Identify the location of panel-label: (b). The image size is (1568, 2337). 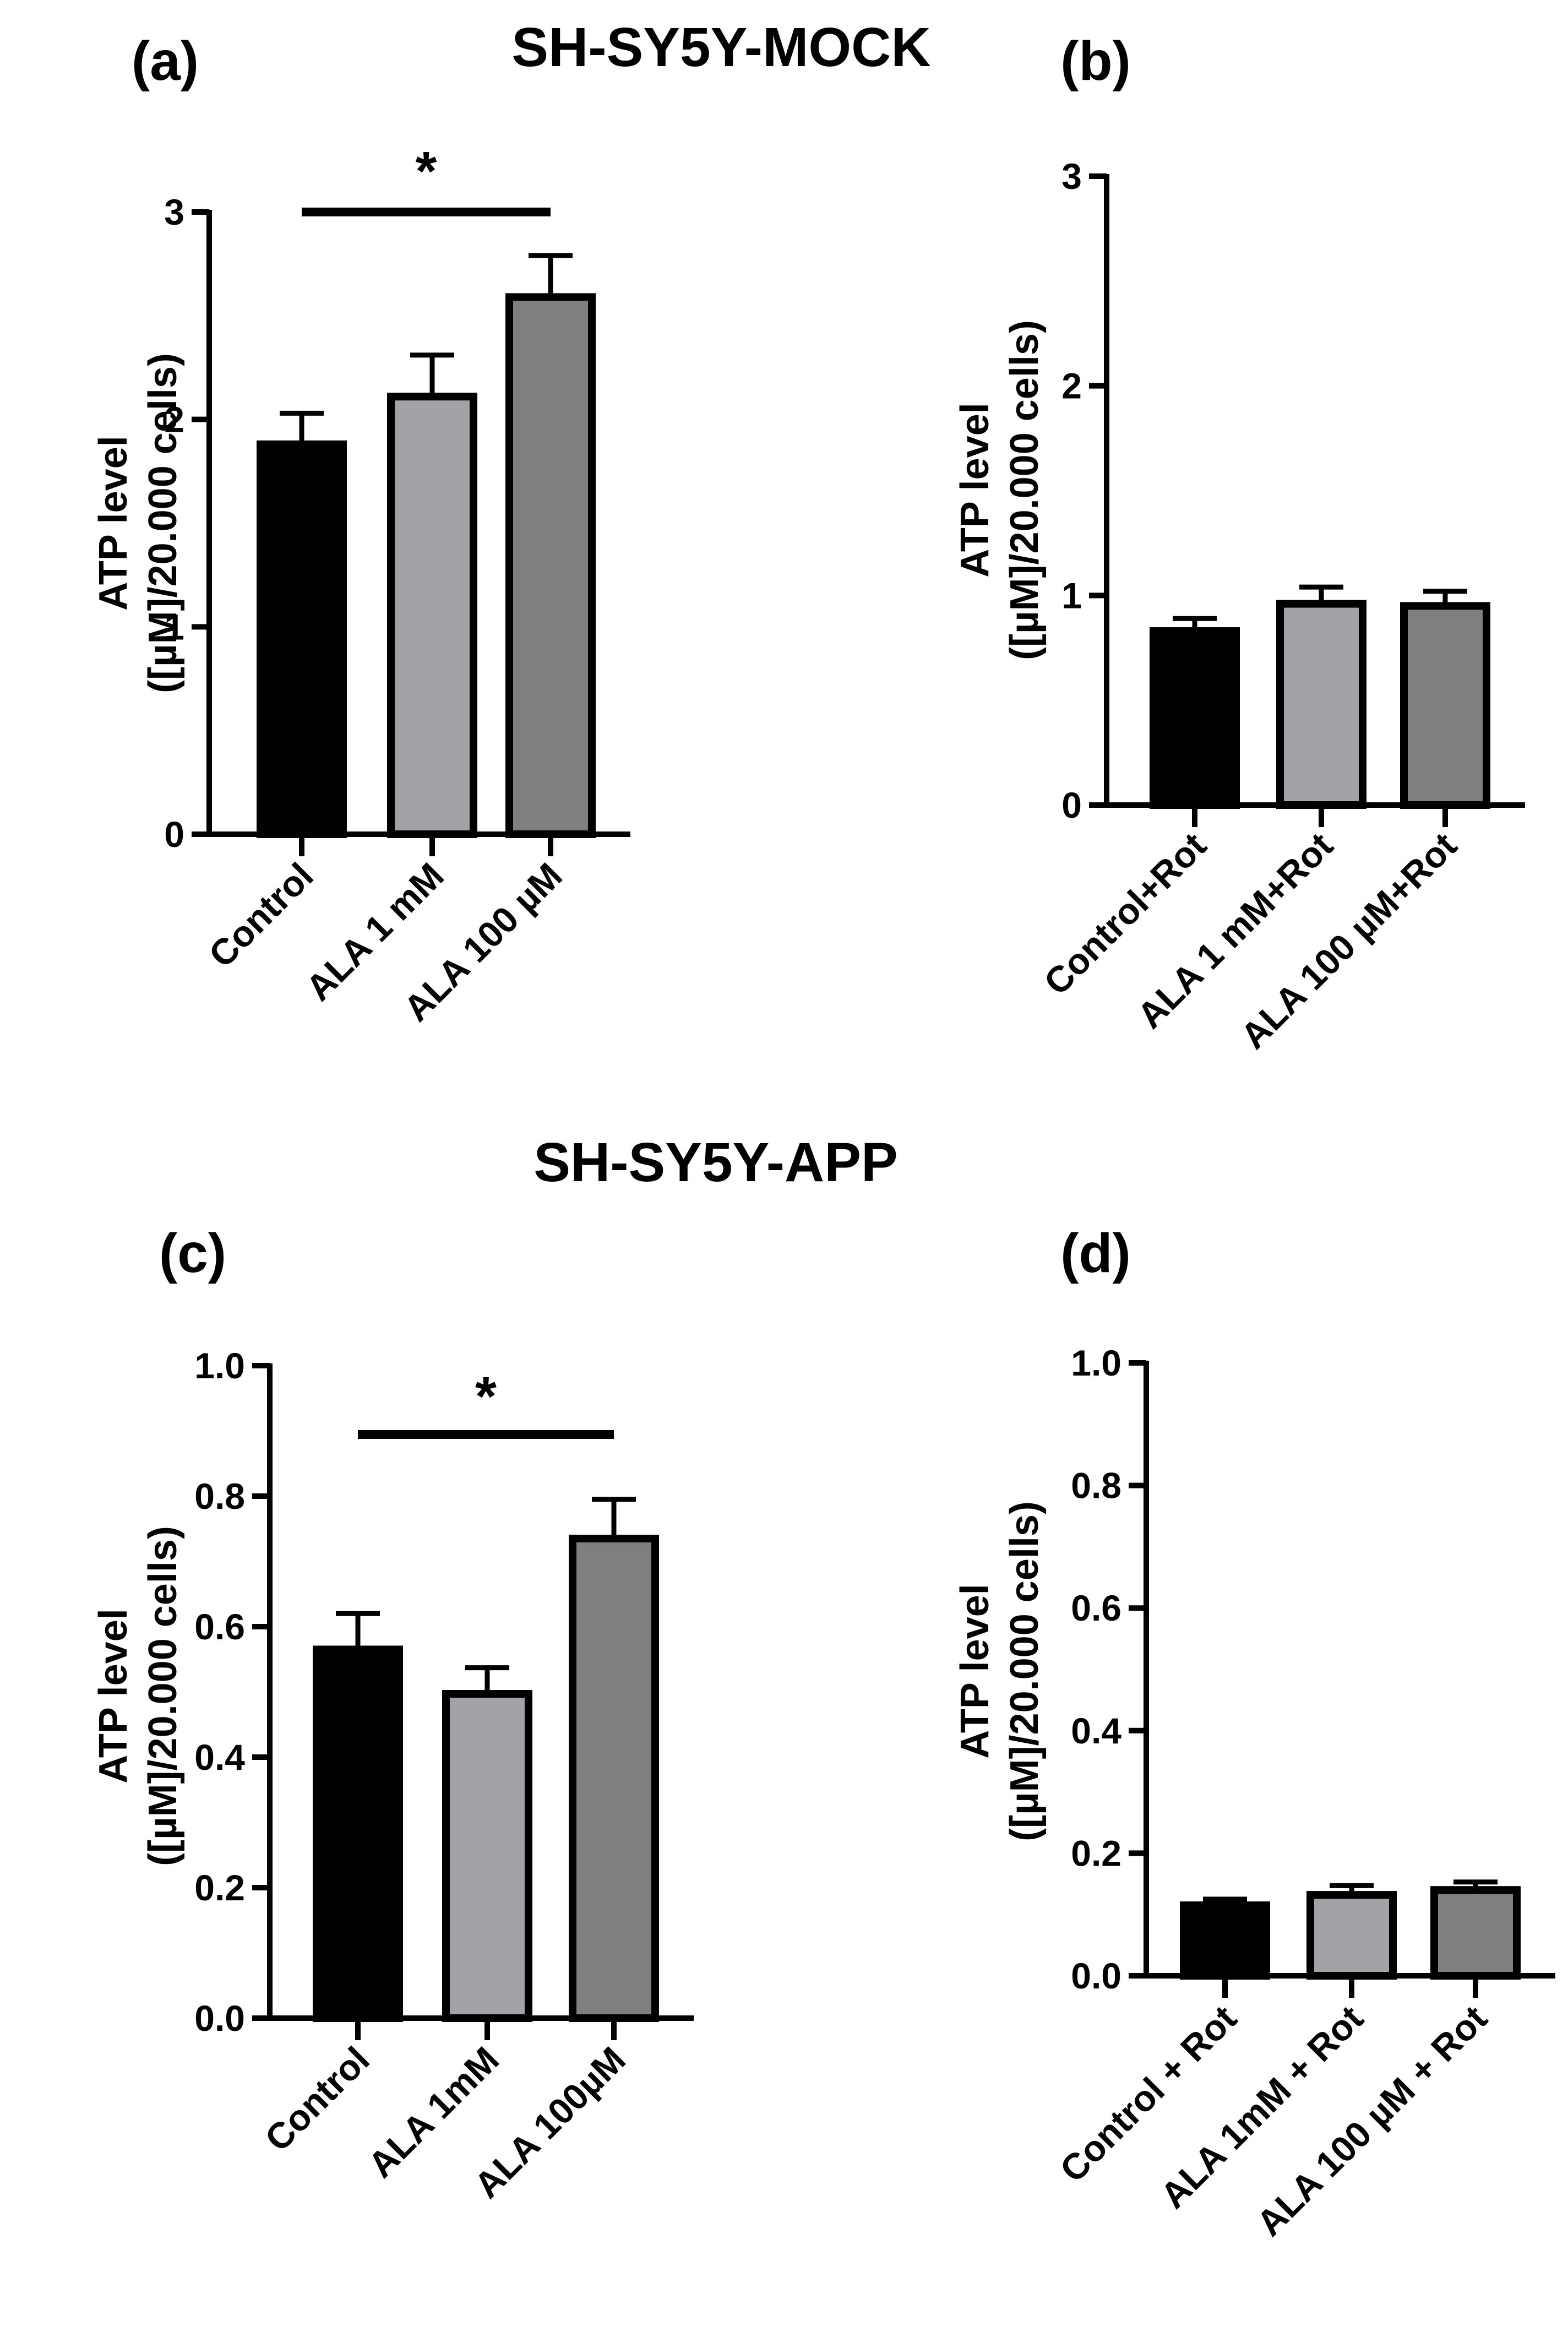
(1095, 61).